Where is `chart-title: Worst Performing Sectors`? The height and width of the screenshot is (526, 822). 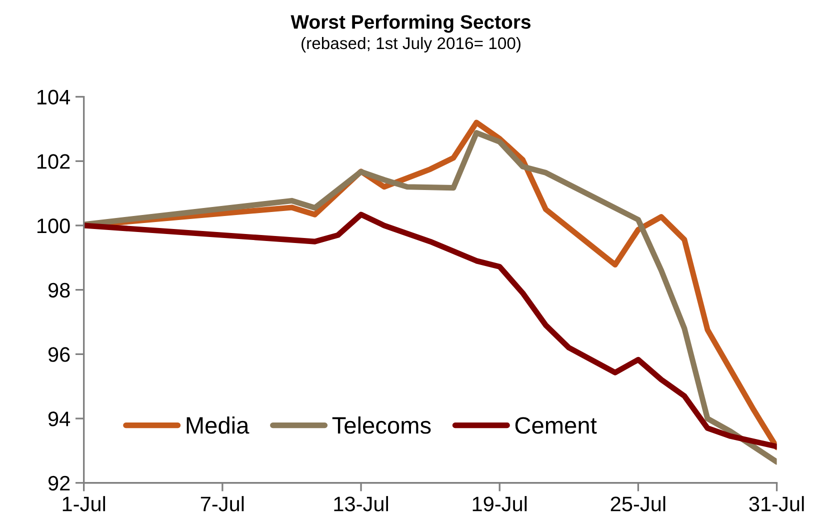 chart-title: Worst Performing Sectors is located at coordinates (410, 23).